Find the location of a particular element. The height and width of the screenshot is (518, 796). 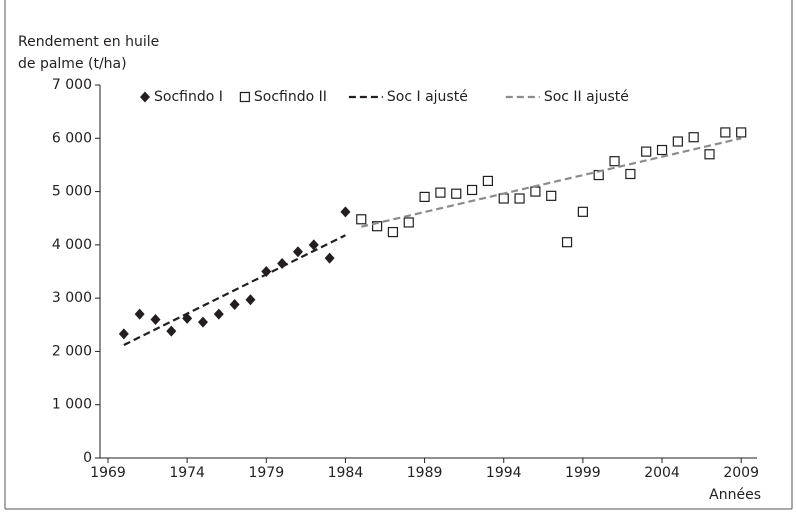

x-axis-label: Années is located at coordinates (735, 495).